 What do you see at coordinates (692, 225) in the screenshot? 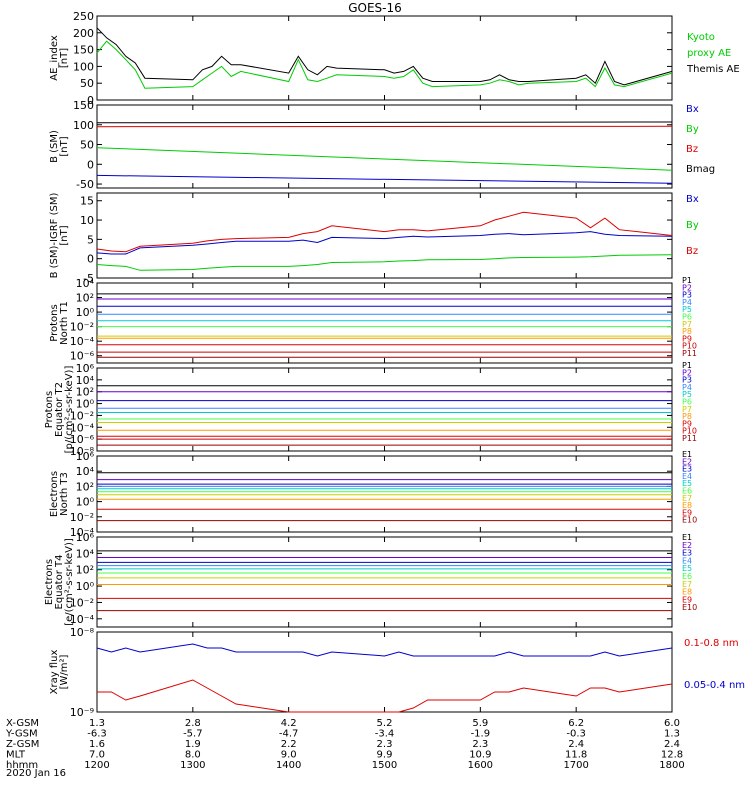
I see `legend-entry: By` at bounding box center [692, 225].